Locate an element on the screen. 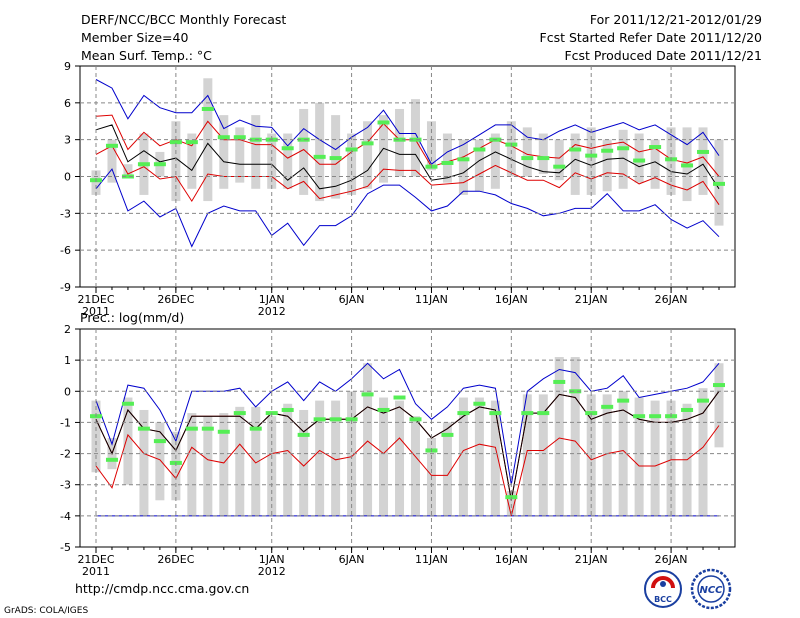 This screenshot has width=800, height=618. y-tick-label: 3 is located at coordinates (67, 140).